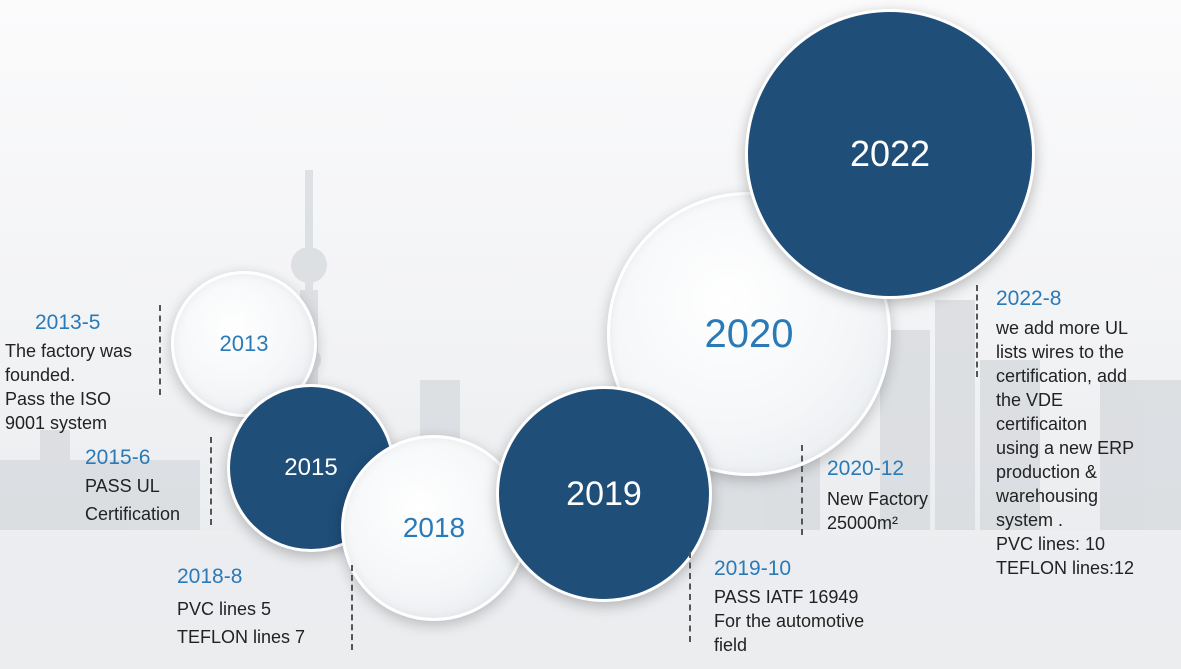  I want to click on milestone-date: 2018-8, so click(210, 576).